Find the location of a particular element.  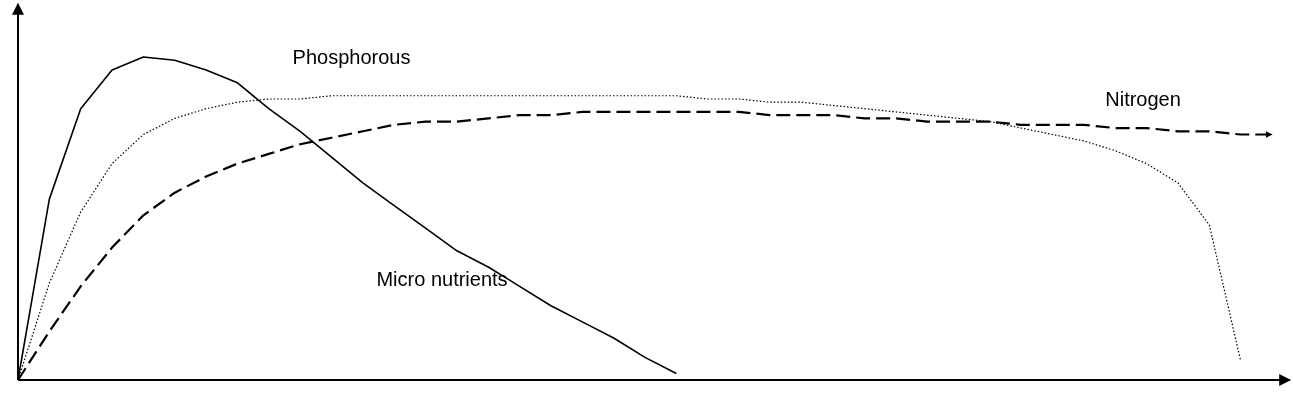

series-label: Micro nutrients is located at coordinates (442, 279).